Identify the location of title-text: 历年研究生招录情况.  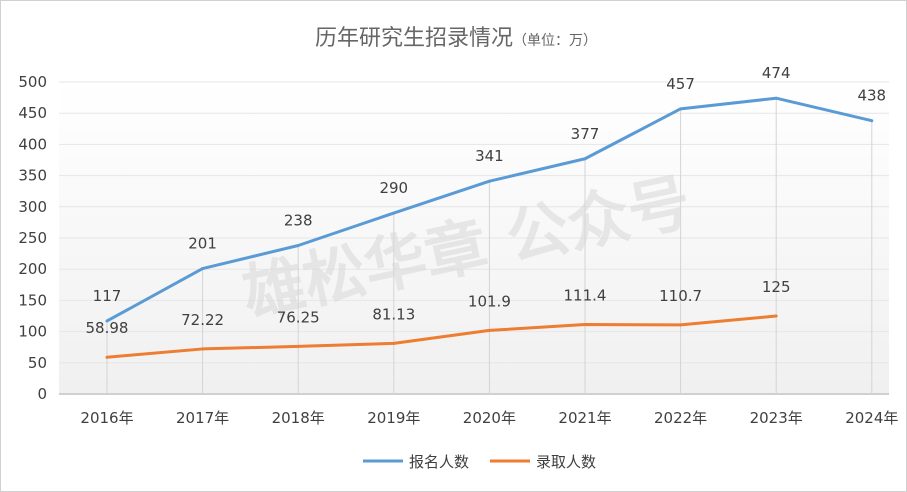
(414, 38).